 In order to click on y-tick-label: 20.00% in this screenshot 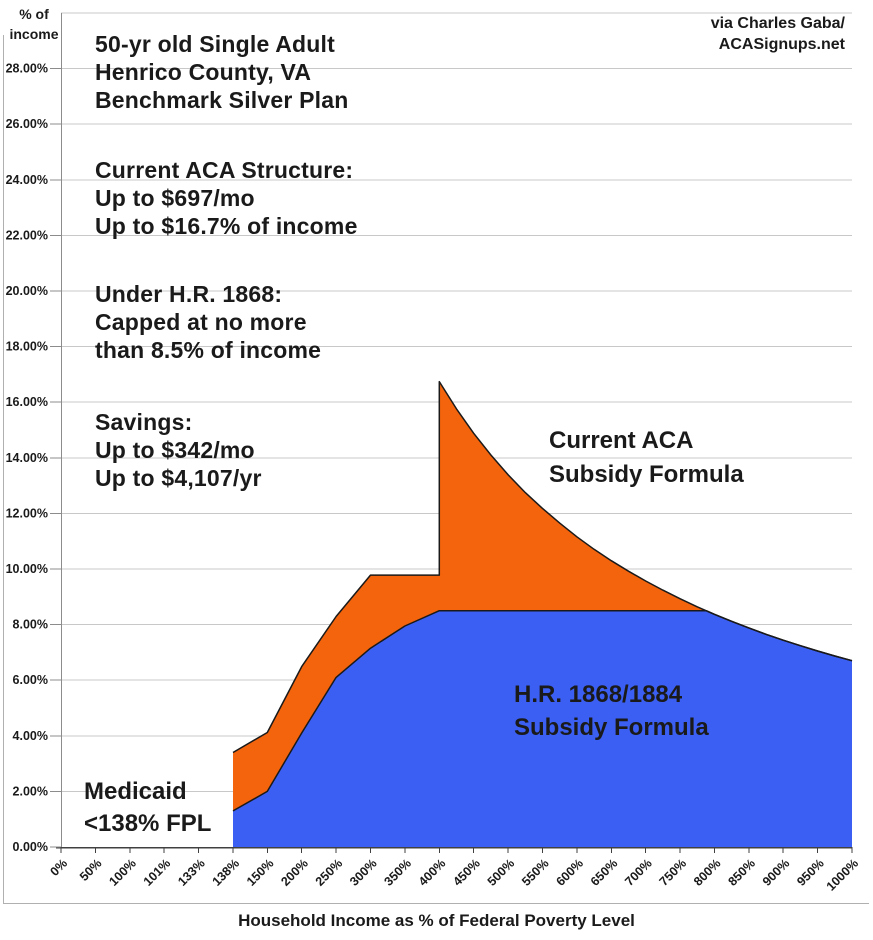, I will do `click(27, 291)`.